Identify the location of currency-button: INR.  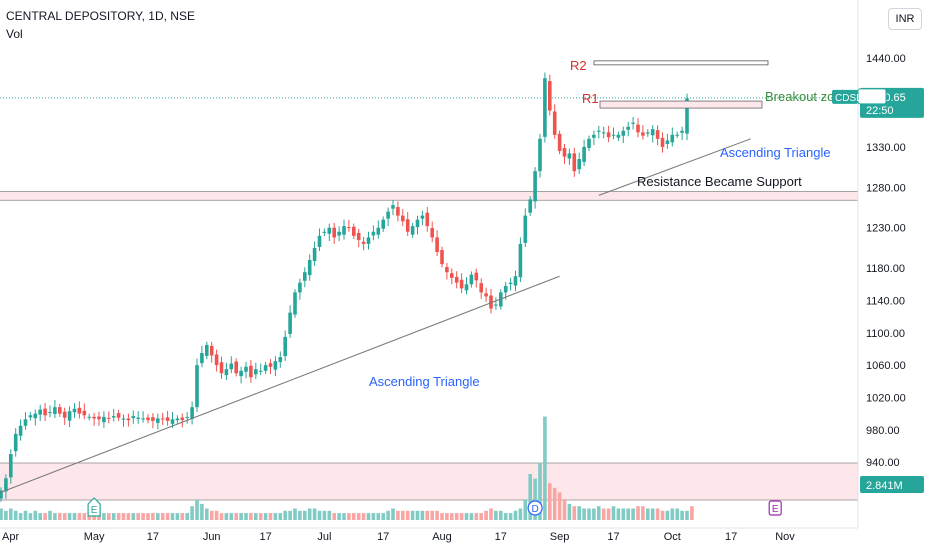
(905, 19).